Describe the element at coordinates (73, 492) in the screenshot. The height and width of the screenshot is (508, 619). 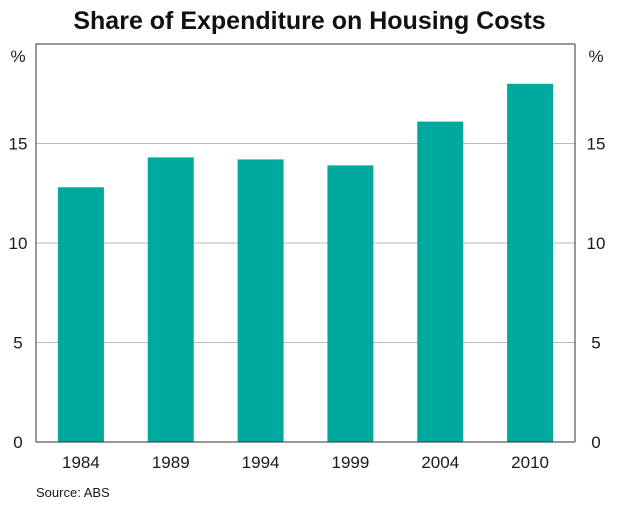
I see `source-note: Source: ABS` at that location.